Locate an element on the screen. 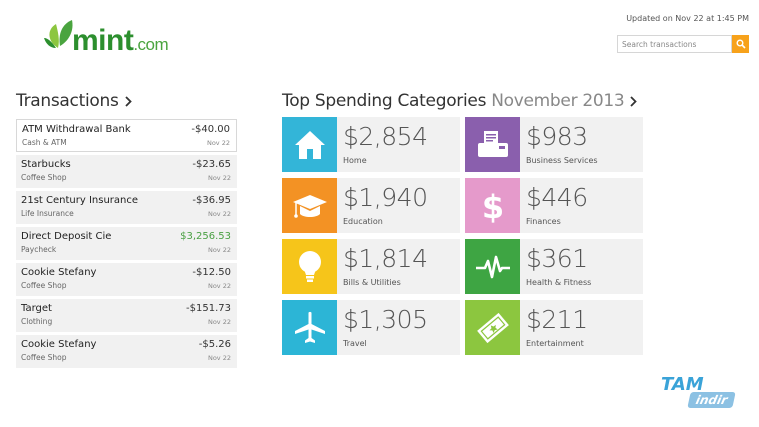  category-label: Bills & Utilities is located at coordinates (372, 282).